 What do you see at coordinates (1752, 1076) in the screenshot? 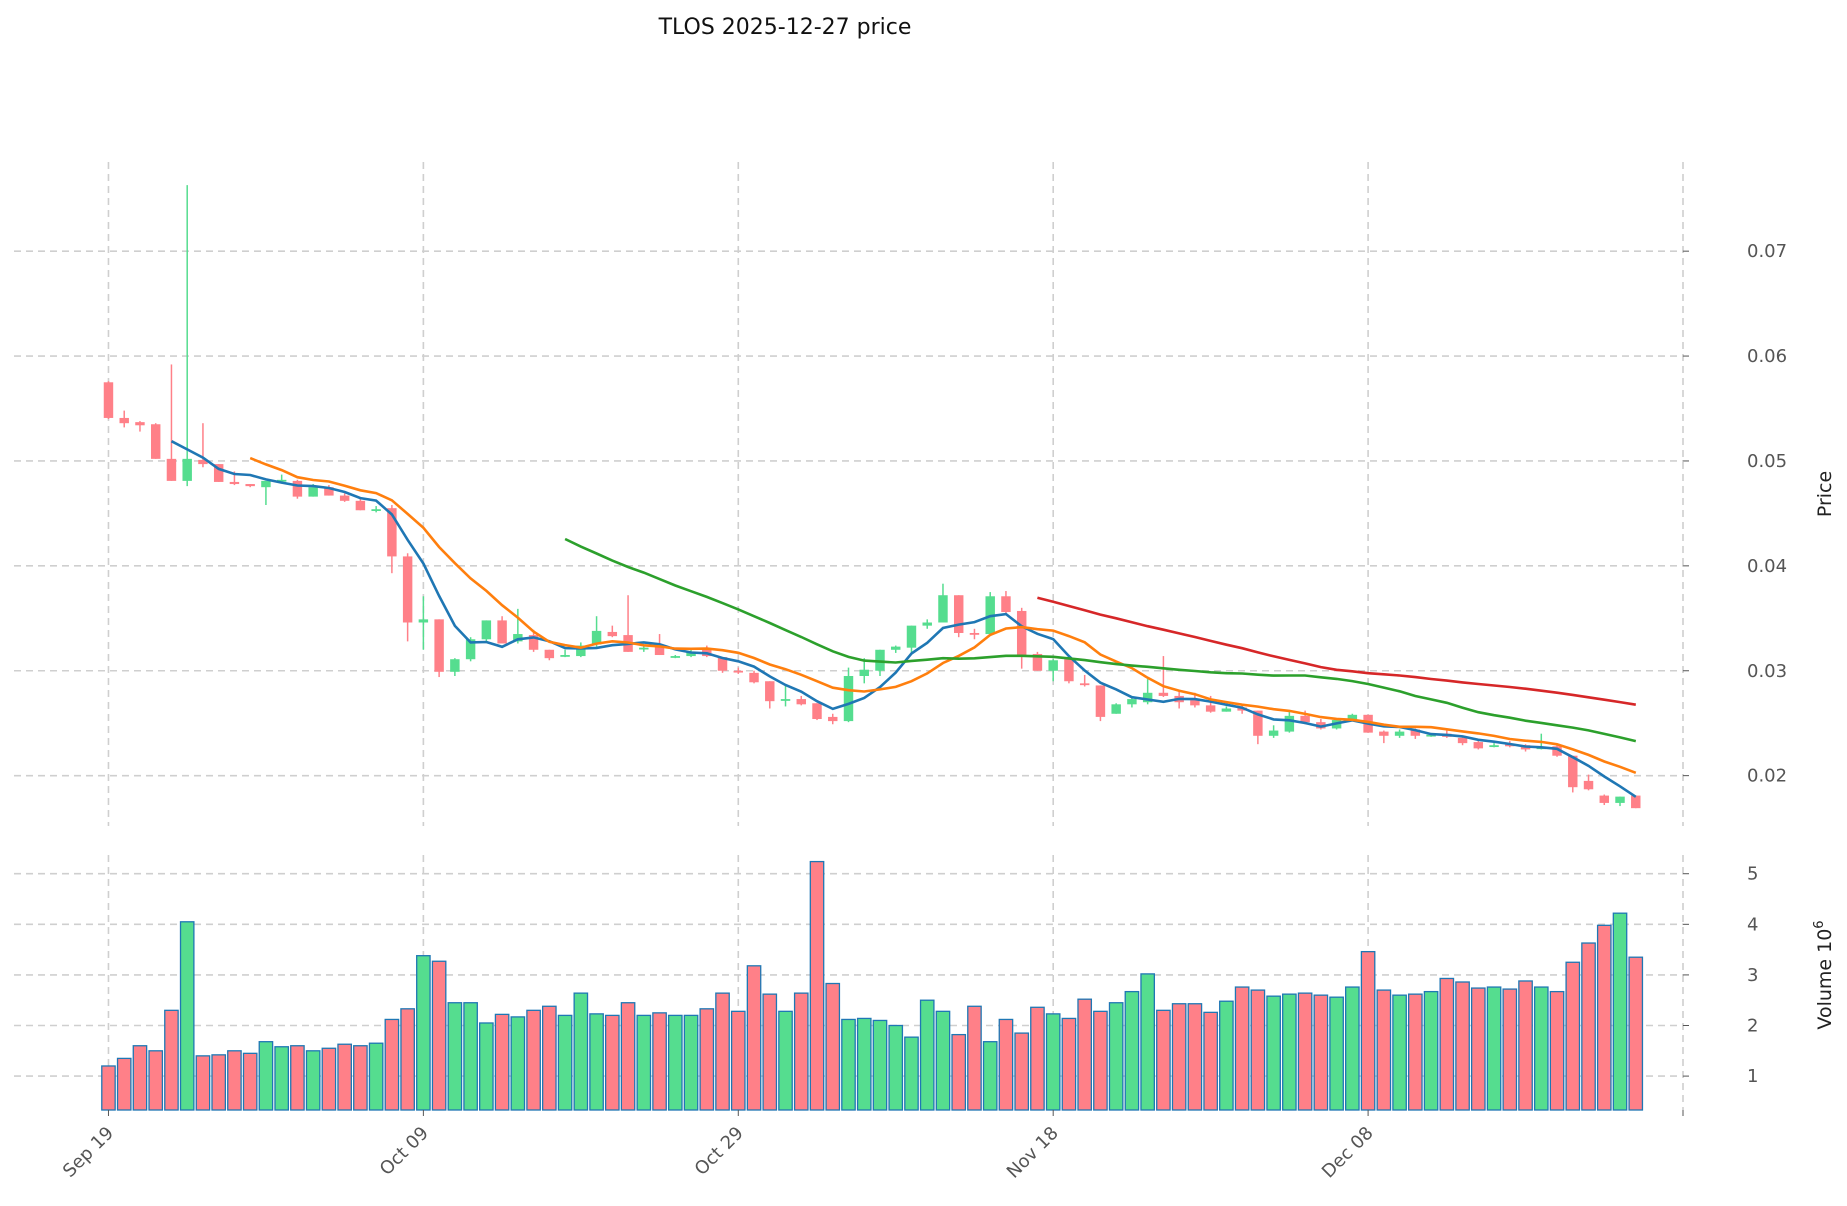
I see `volume-tick-label: 1` at bounding box center [1752, 1076].